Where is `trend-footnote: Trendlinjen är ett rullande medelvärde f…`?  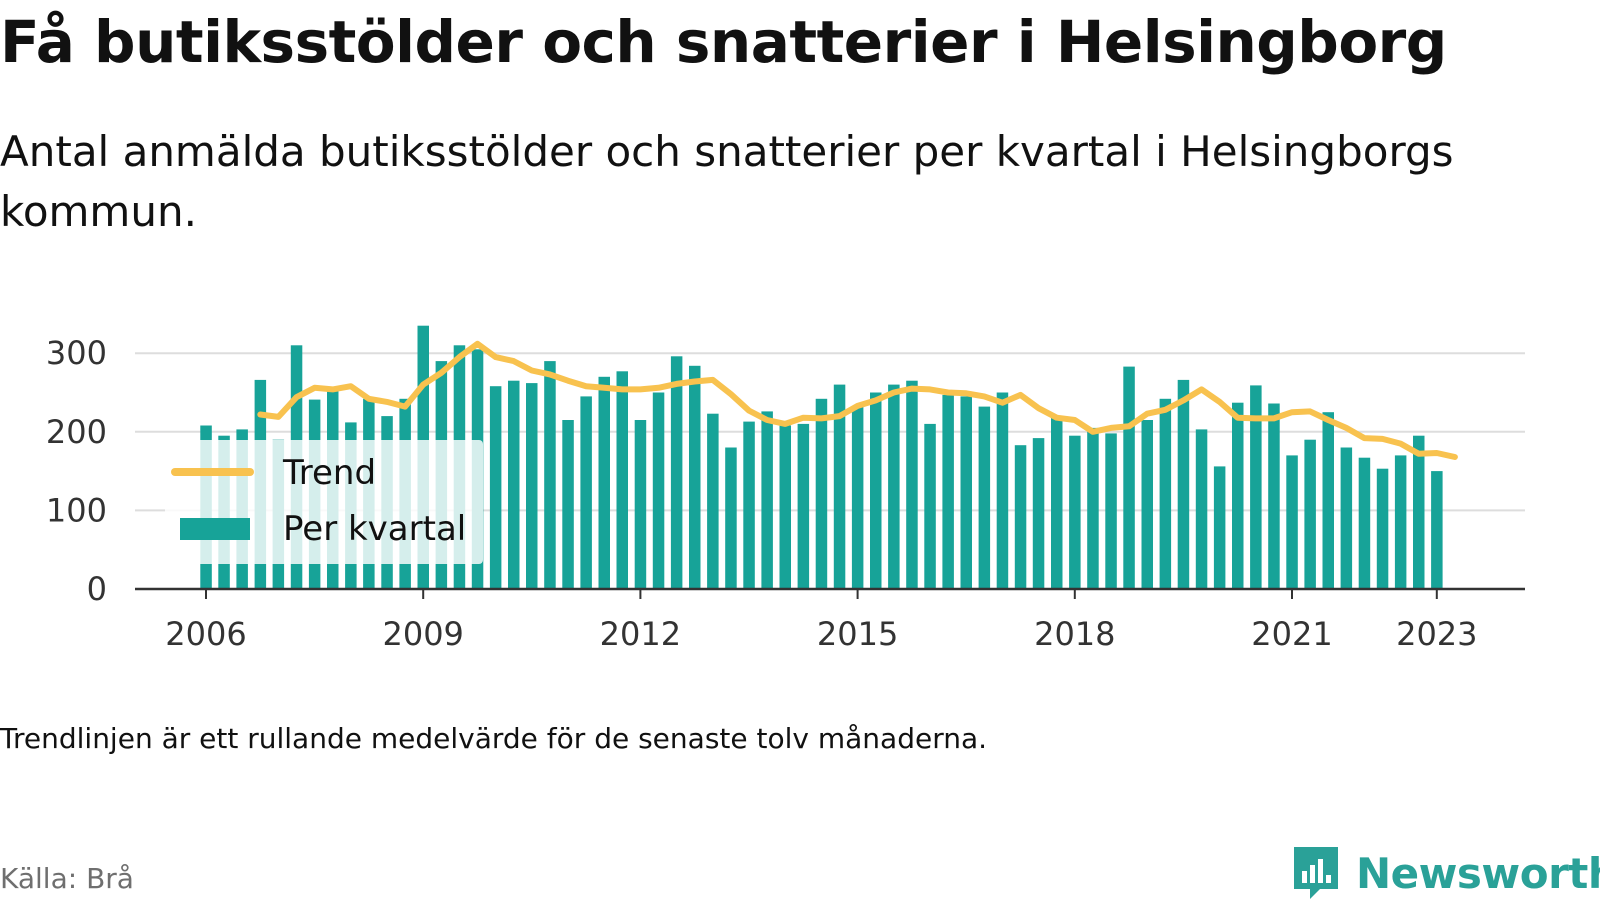
trend-footnote: Trendlinjen är ett rullande medelvärde f… is located at coordinates (494, 738).